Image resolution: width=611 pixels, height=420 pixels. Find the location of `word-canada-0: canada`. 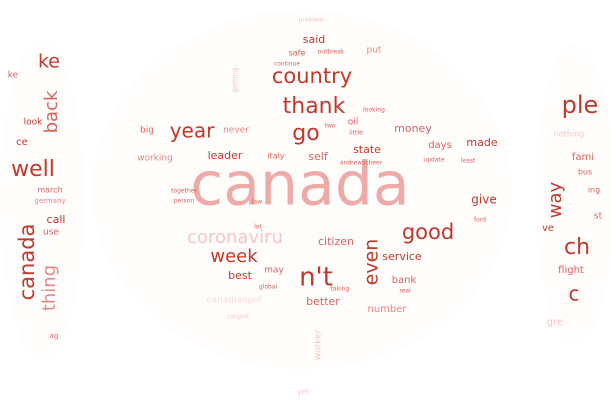

word-canada-0: canada is located at coordinates (299, 185).